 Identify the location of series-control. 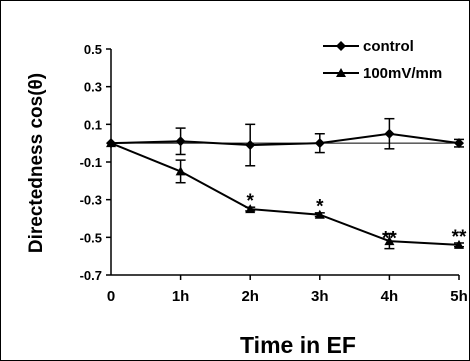
(285, 142).